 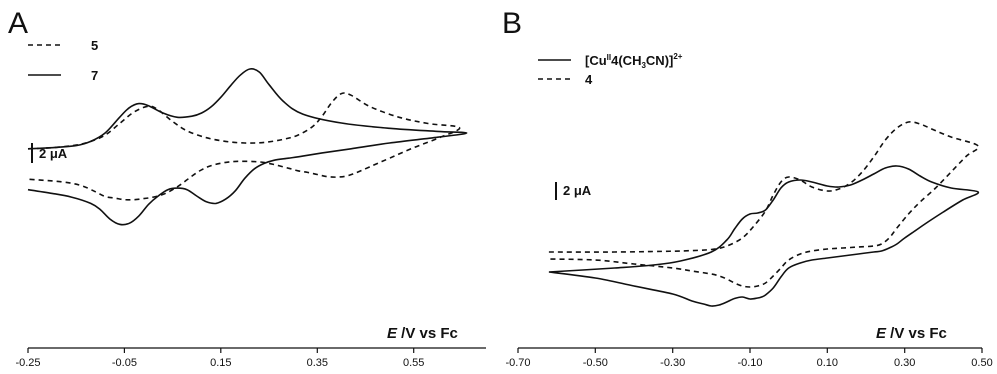 What do you see at coordinates (827, 363) in the screenshot?
I see `x-tick-label-b-5: 0.10` at bounding box center [827, 363].